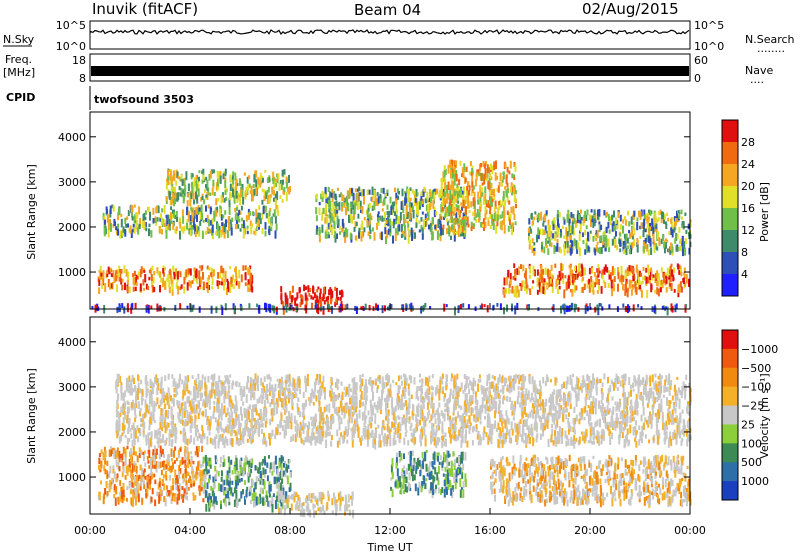 The height and width of the screenshot is (558, 800). Describe the element at coordinates (145, 9) in the screenshot. I see `station-title: Inuvik (fitACF)` at that location.